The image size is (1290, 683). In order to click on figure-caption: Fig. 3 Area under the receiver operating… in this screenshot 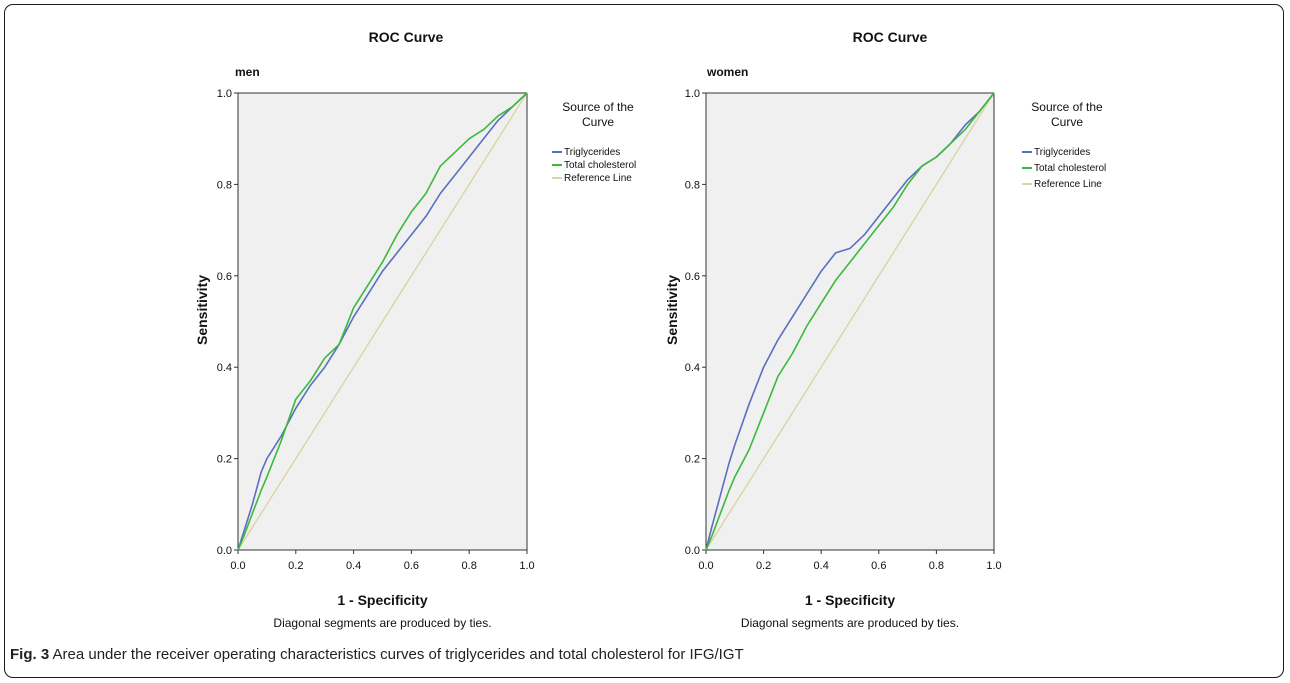, I will do `click(377, 654)`.